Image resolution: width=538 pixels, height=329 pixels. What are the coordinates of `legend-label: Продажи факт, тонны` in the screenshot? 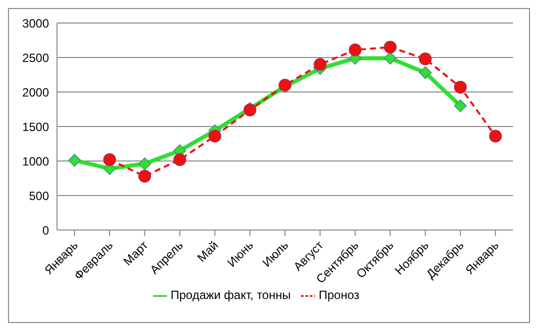 It's located at (230, 295).